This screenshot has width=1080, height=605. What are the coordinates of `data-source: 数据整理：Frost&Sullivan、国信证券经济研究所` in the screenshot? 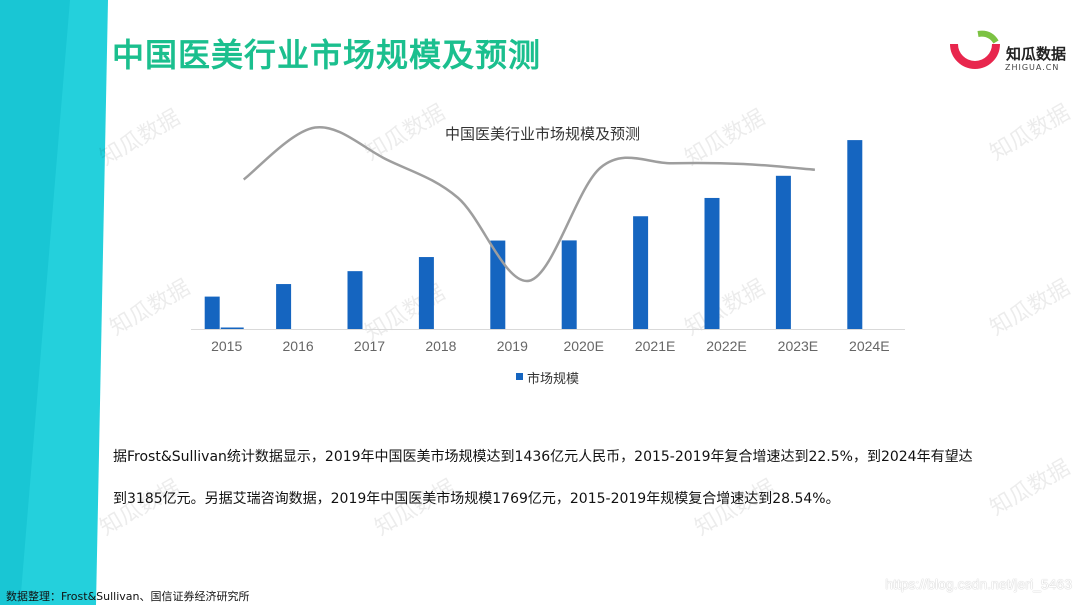 It's located at (128, 596).